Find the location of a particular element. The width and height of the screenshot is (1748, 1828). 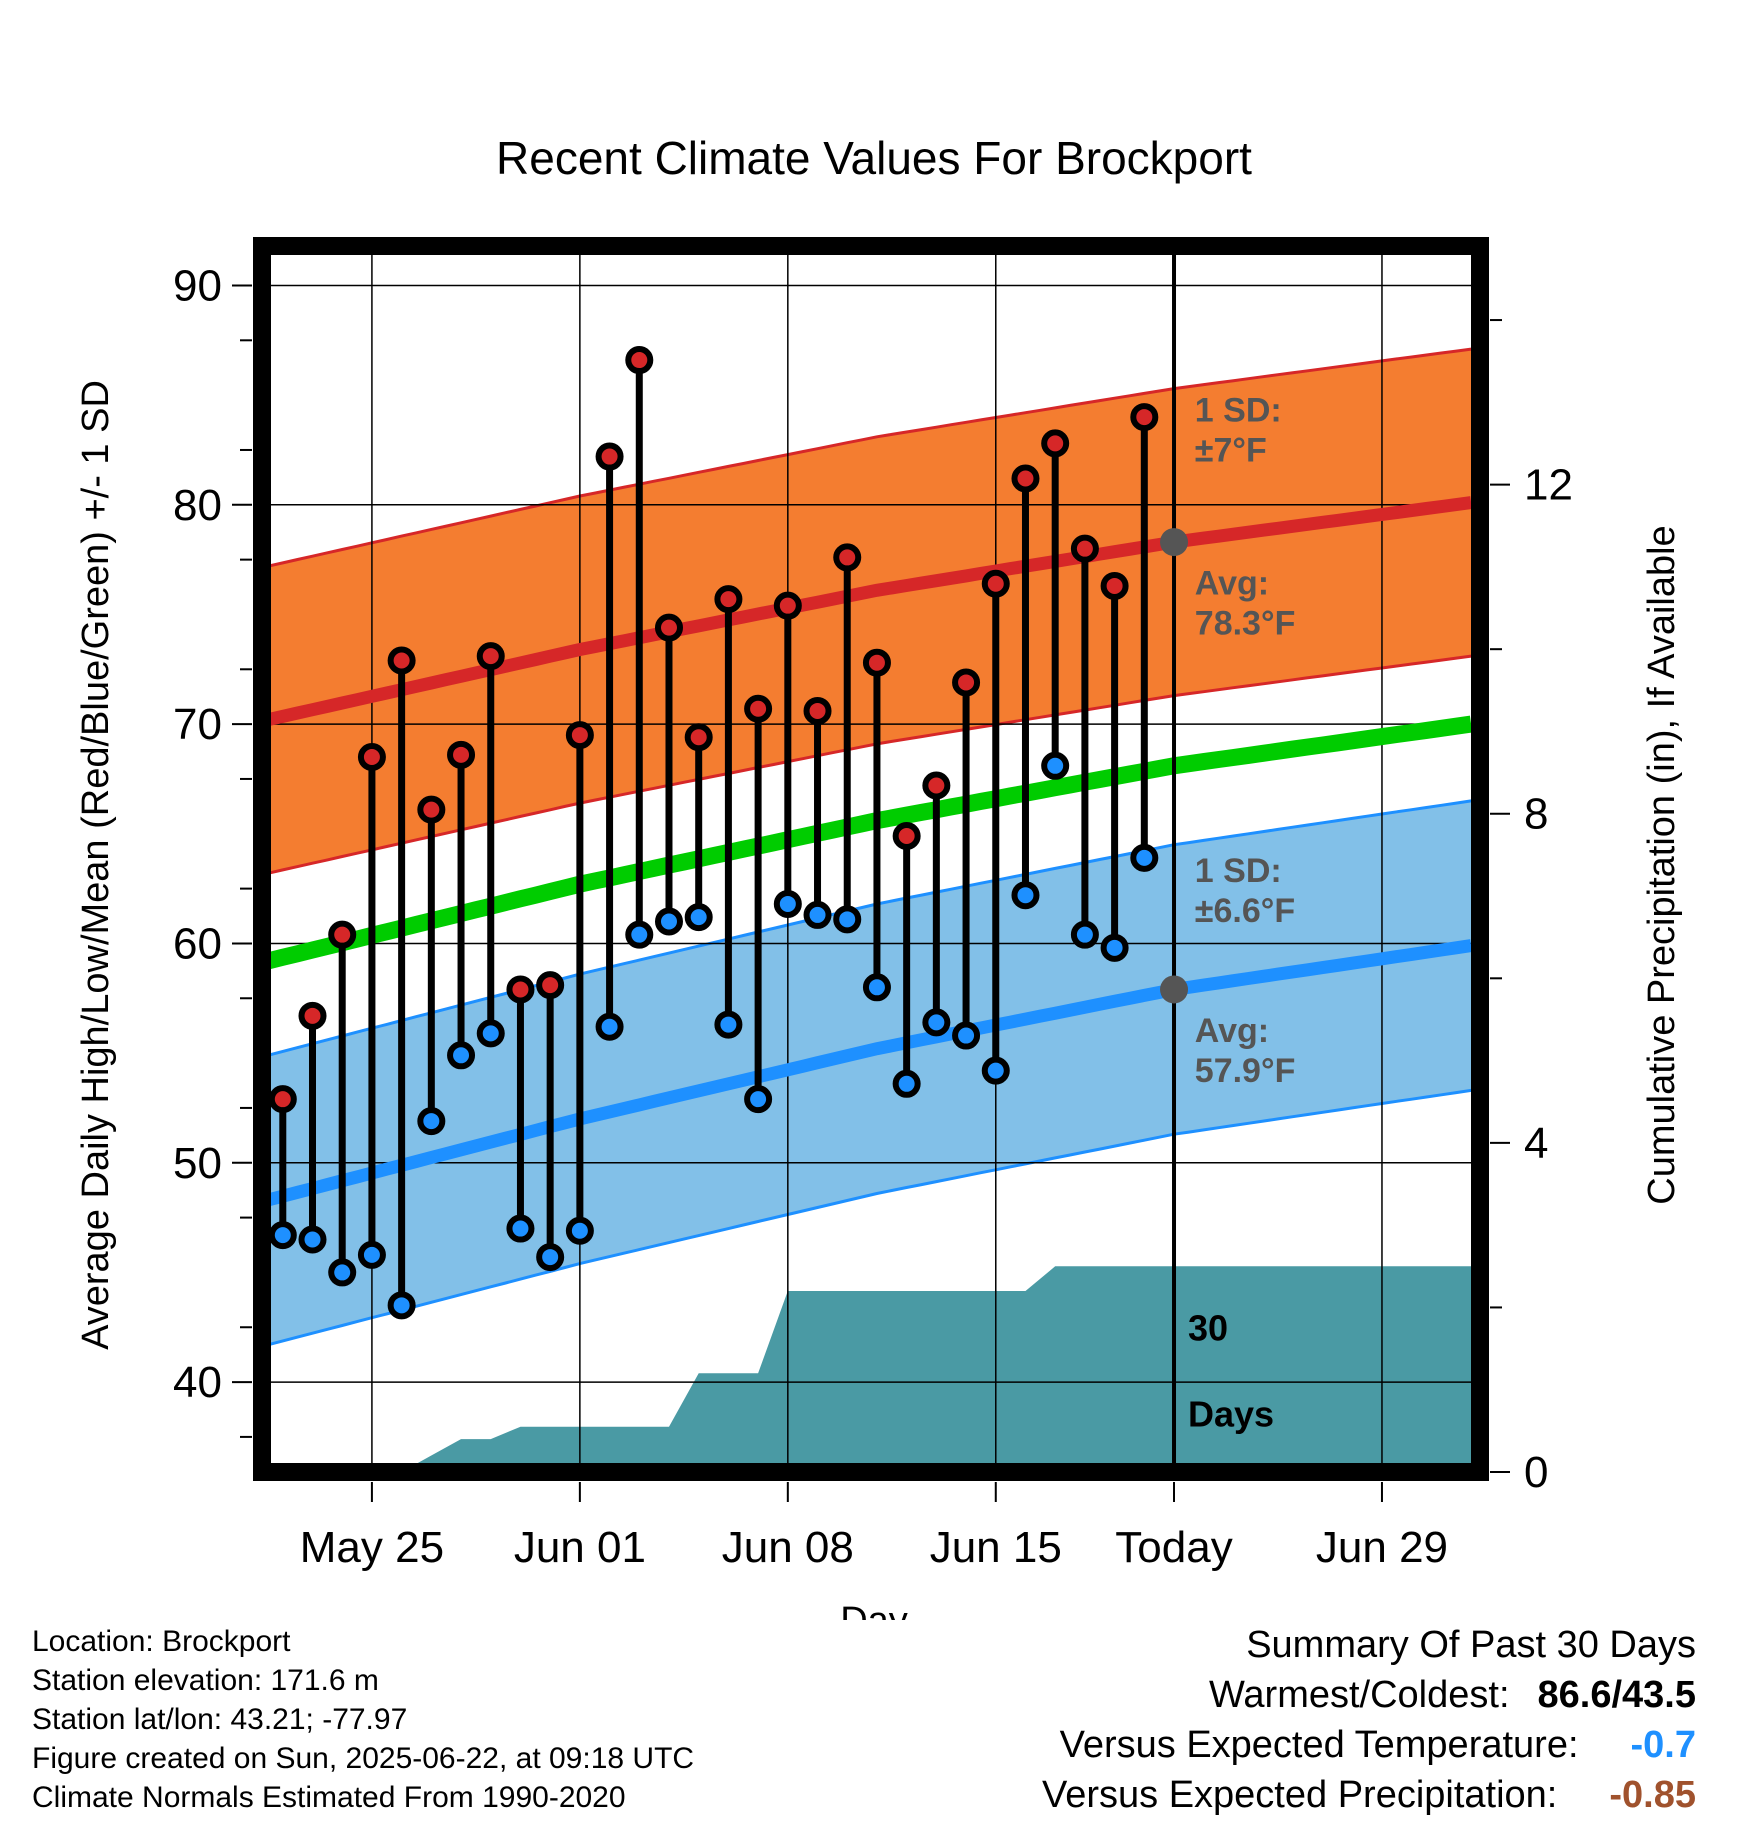

normal-high-sd-label-line1: 1 SD: is located at coordinates (1238, 410).